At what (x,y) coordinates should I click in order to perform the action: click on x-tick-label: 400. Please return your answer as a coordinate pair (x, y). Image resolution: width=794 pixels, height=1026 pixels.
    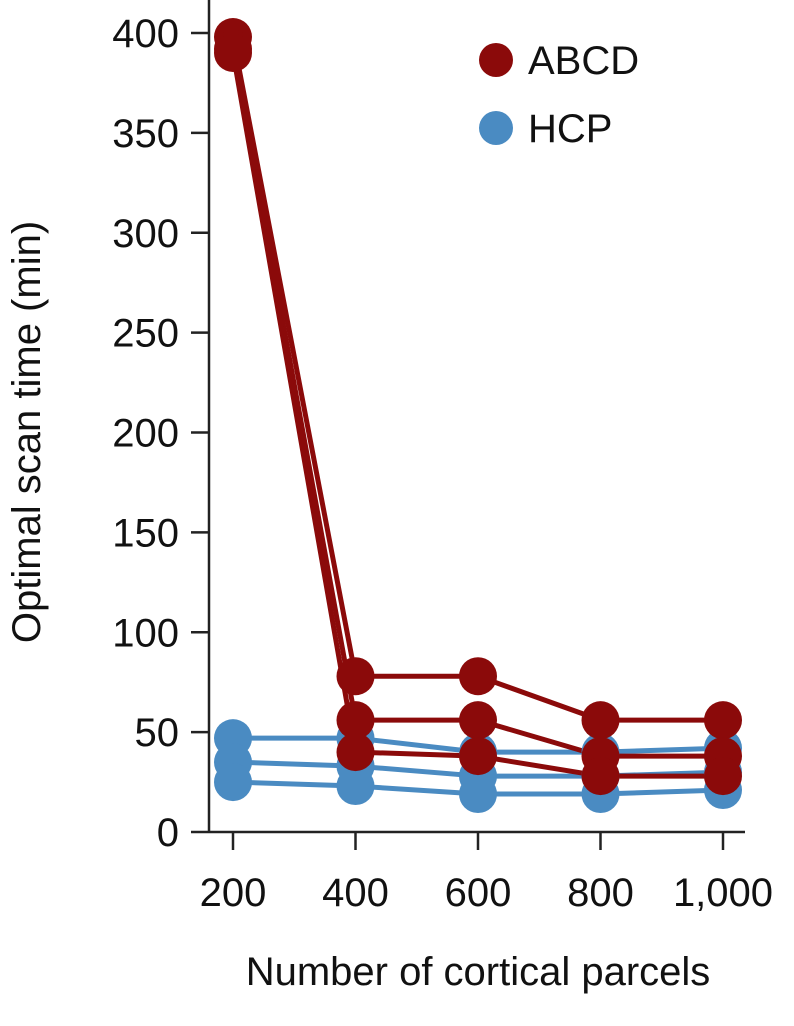
    Looking at the image, I should click on (355, 893).